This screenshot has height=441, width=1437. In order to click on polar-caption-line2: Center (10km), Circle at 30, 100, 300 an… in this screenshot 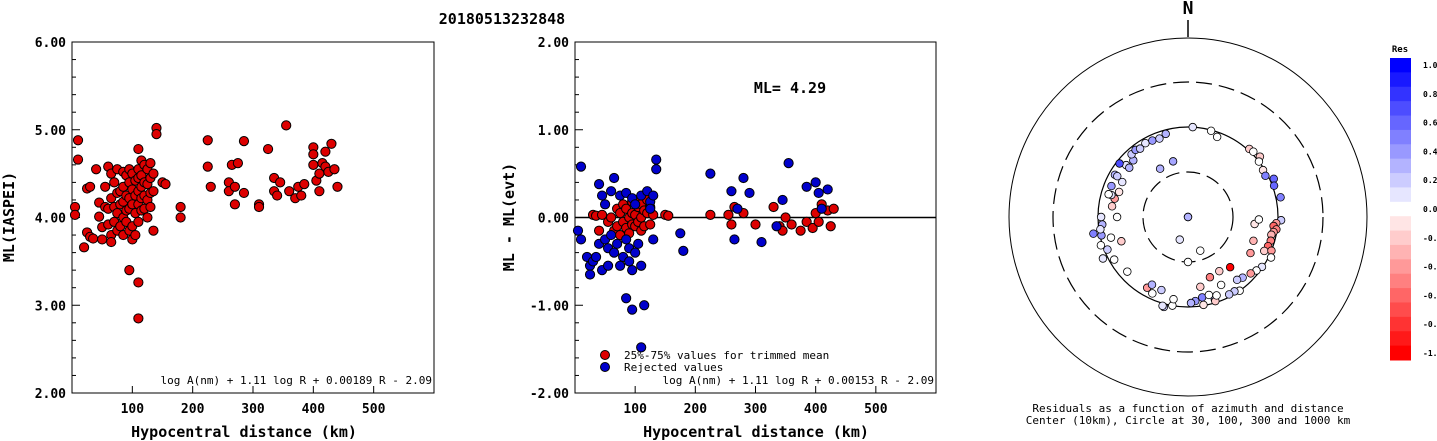, I will do `click(1188, 420)`.